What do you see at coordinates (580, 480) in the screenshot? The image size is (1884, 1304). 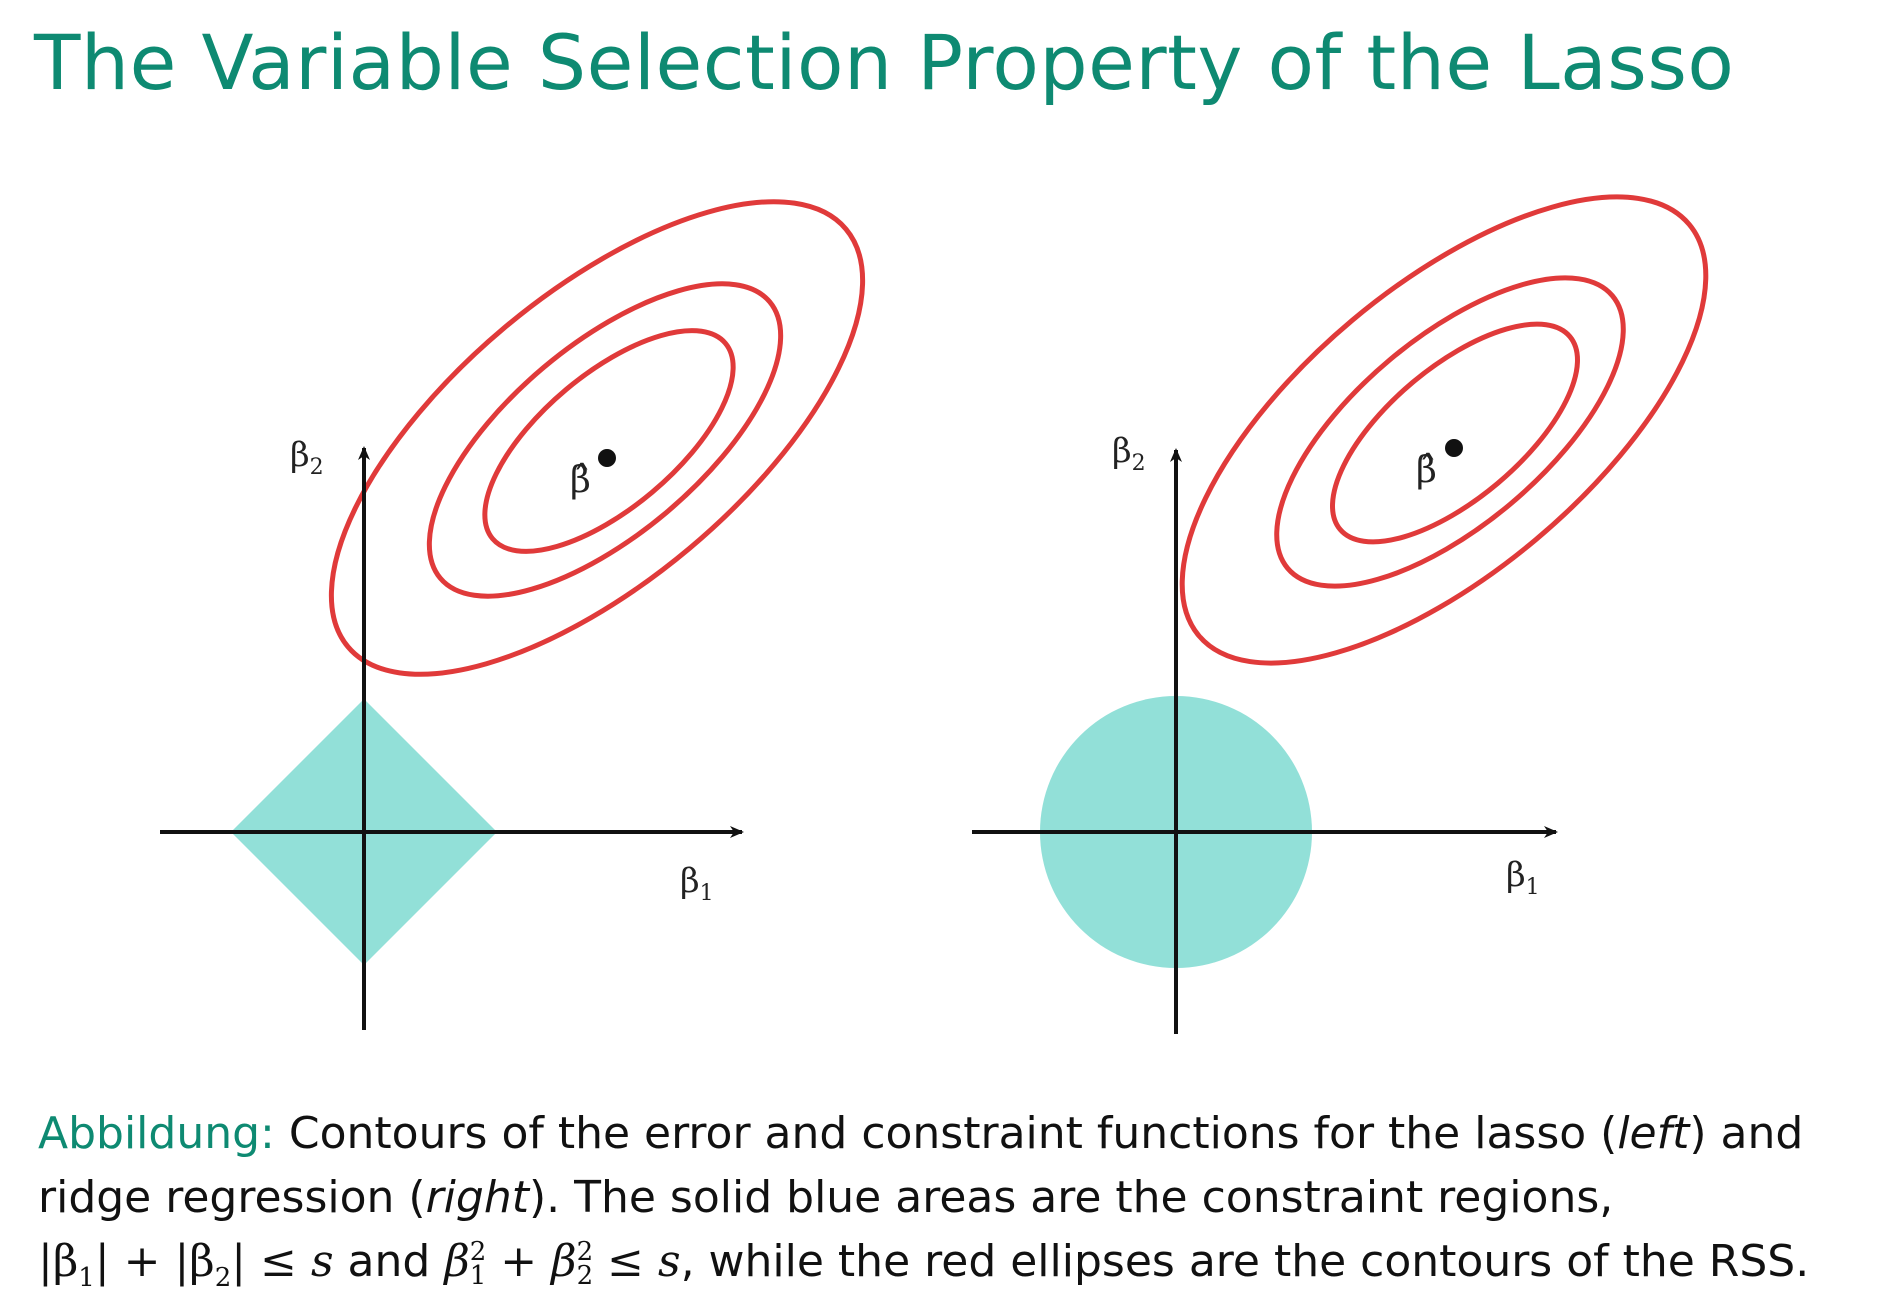 I see `lasso-beta-hat-label: β̂` at bounding box center [580, 480].